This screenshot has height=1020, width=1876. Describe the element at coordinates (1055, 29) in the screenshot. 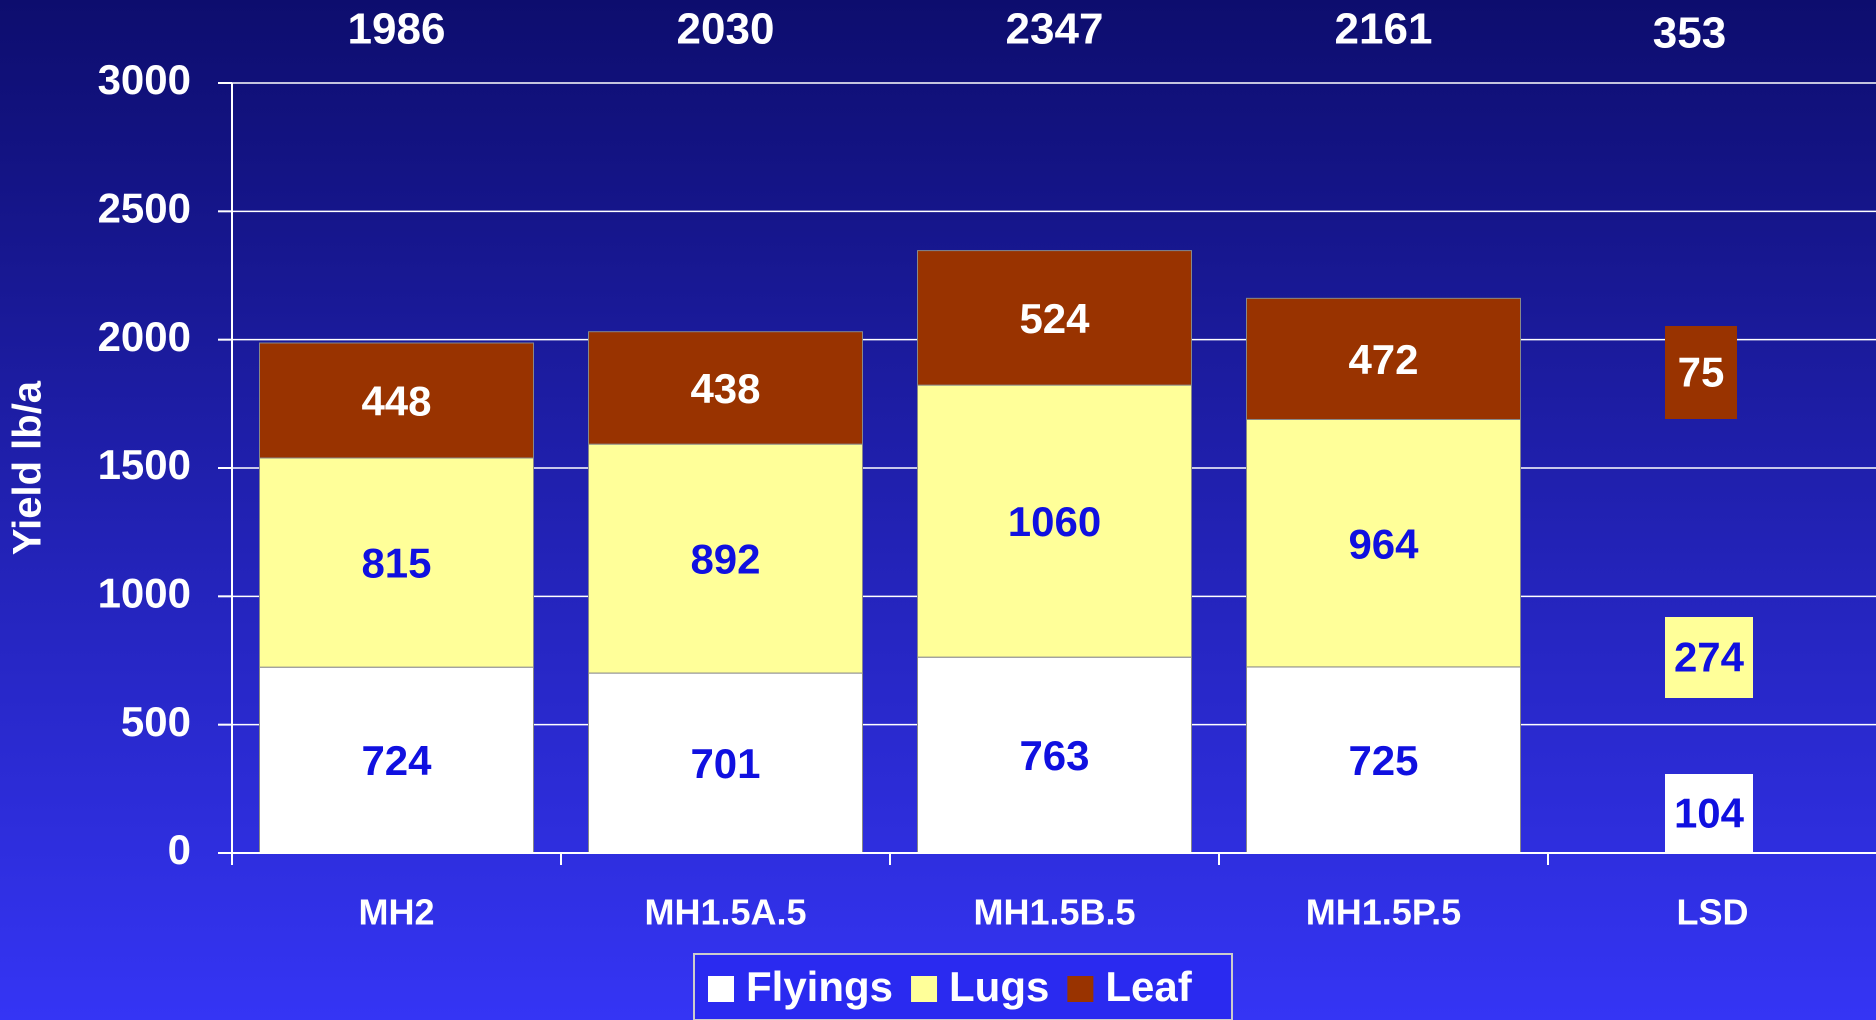

I see `total-label: 2347` at that location.